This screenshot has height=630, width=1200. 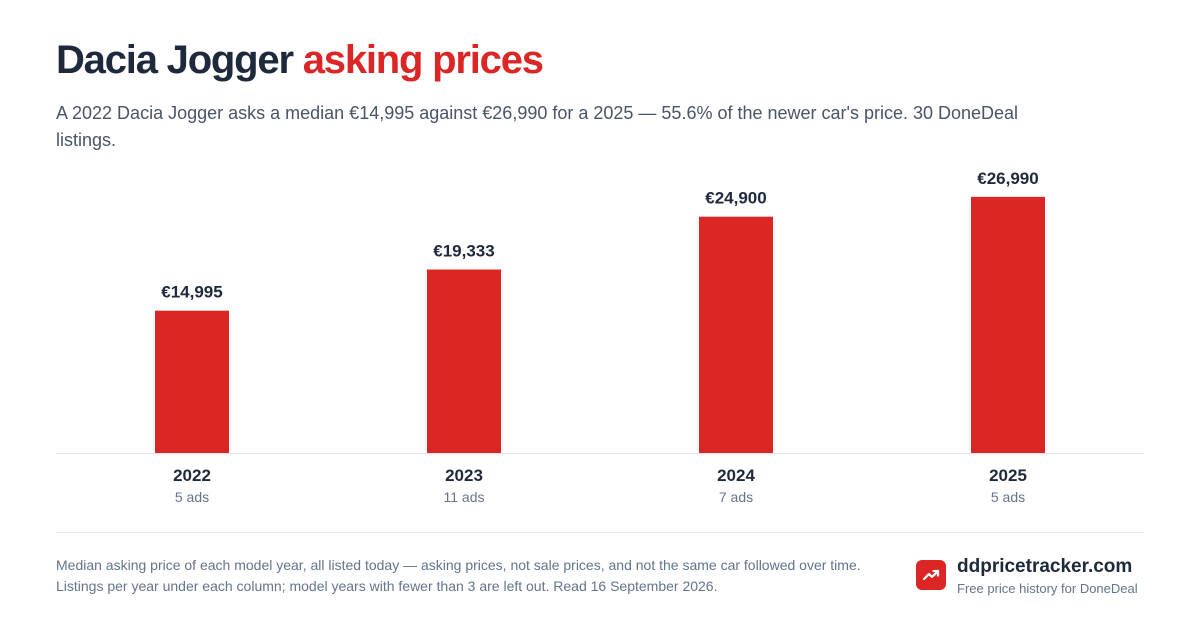 I want to click on chart-title: Dacia Jogger asking prices, so click(x=300, y=60).